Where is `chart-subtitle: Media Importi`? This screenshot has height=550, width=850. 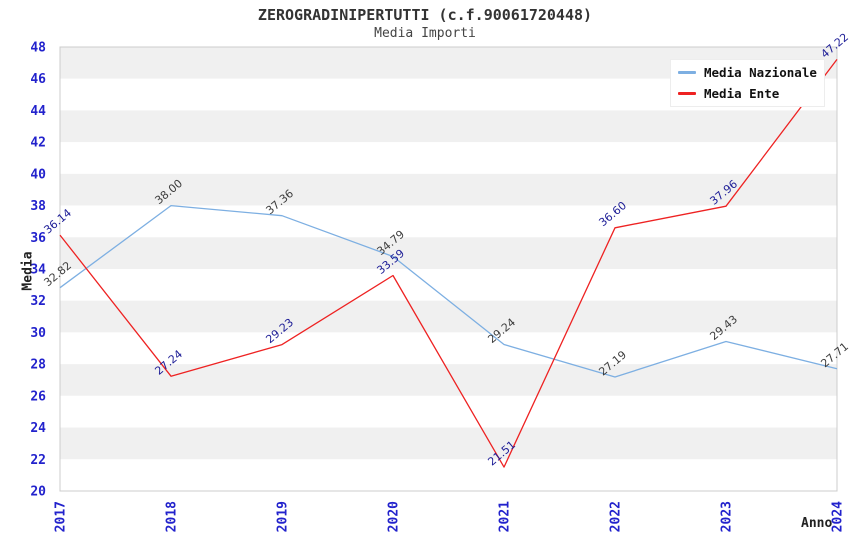 chart-subtitle: Media Importi is located at coordinates (425, 33).